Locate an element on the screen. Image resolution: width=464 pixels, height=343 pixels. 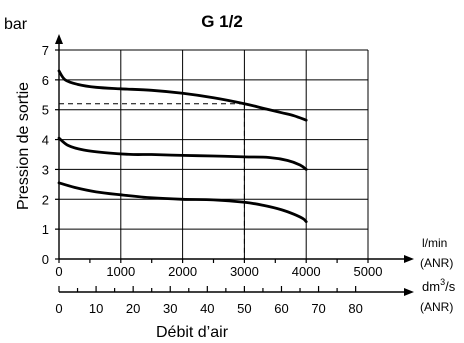
y-tick-label: 0 is located at coordinates (45, 259).